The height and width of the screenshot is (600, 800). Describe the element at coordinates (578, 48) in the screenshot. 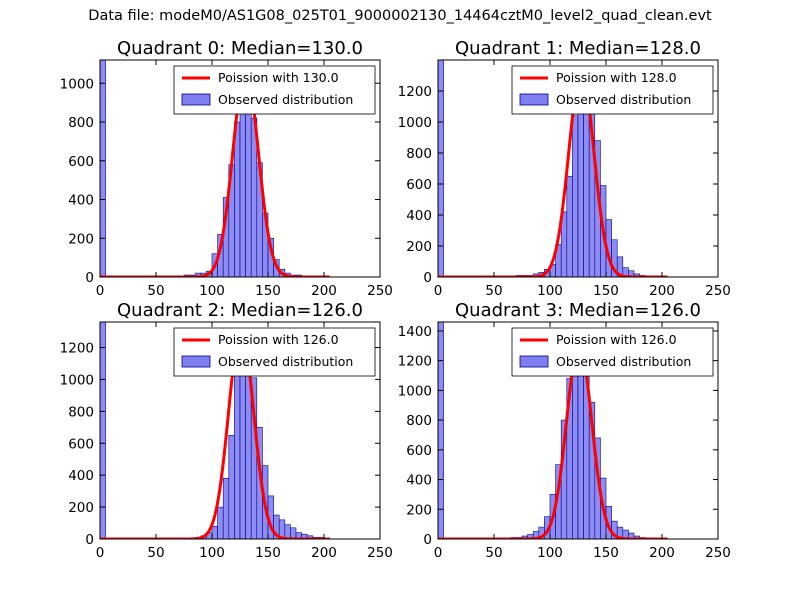

I see `axes-title: Quadrant 1: Median=128.0` at that location.